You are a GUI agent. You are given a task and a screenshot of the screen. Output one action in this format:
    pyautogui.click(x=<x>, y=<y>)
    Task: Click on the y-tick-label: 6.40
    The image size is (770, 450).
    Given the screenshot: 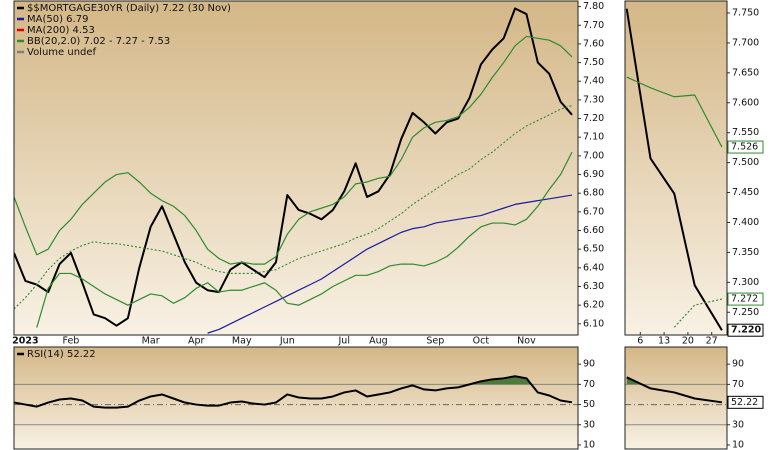 What is the action you would take?
    pyautogui.click(x=593, y=267)
    